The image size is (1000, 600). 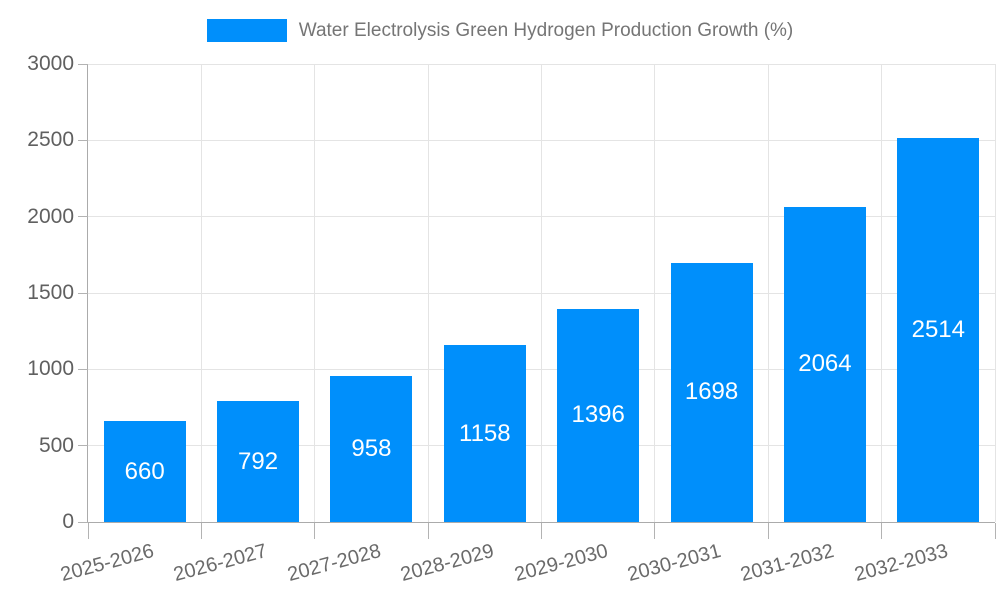 I want to click on y-axis-tick-label: 500, so click(x=56, y=445).